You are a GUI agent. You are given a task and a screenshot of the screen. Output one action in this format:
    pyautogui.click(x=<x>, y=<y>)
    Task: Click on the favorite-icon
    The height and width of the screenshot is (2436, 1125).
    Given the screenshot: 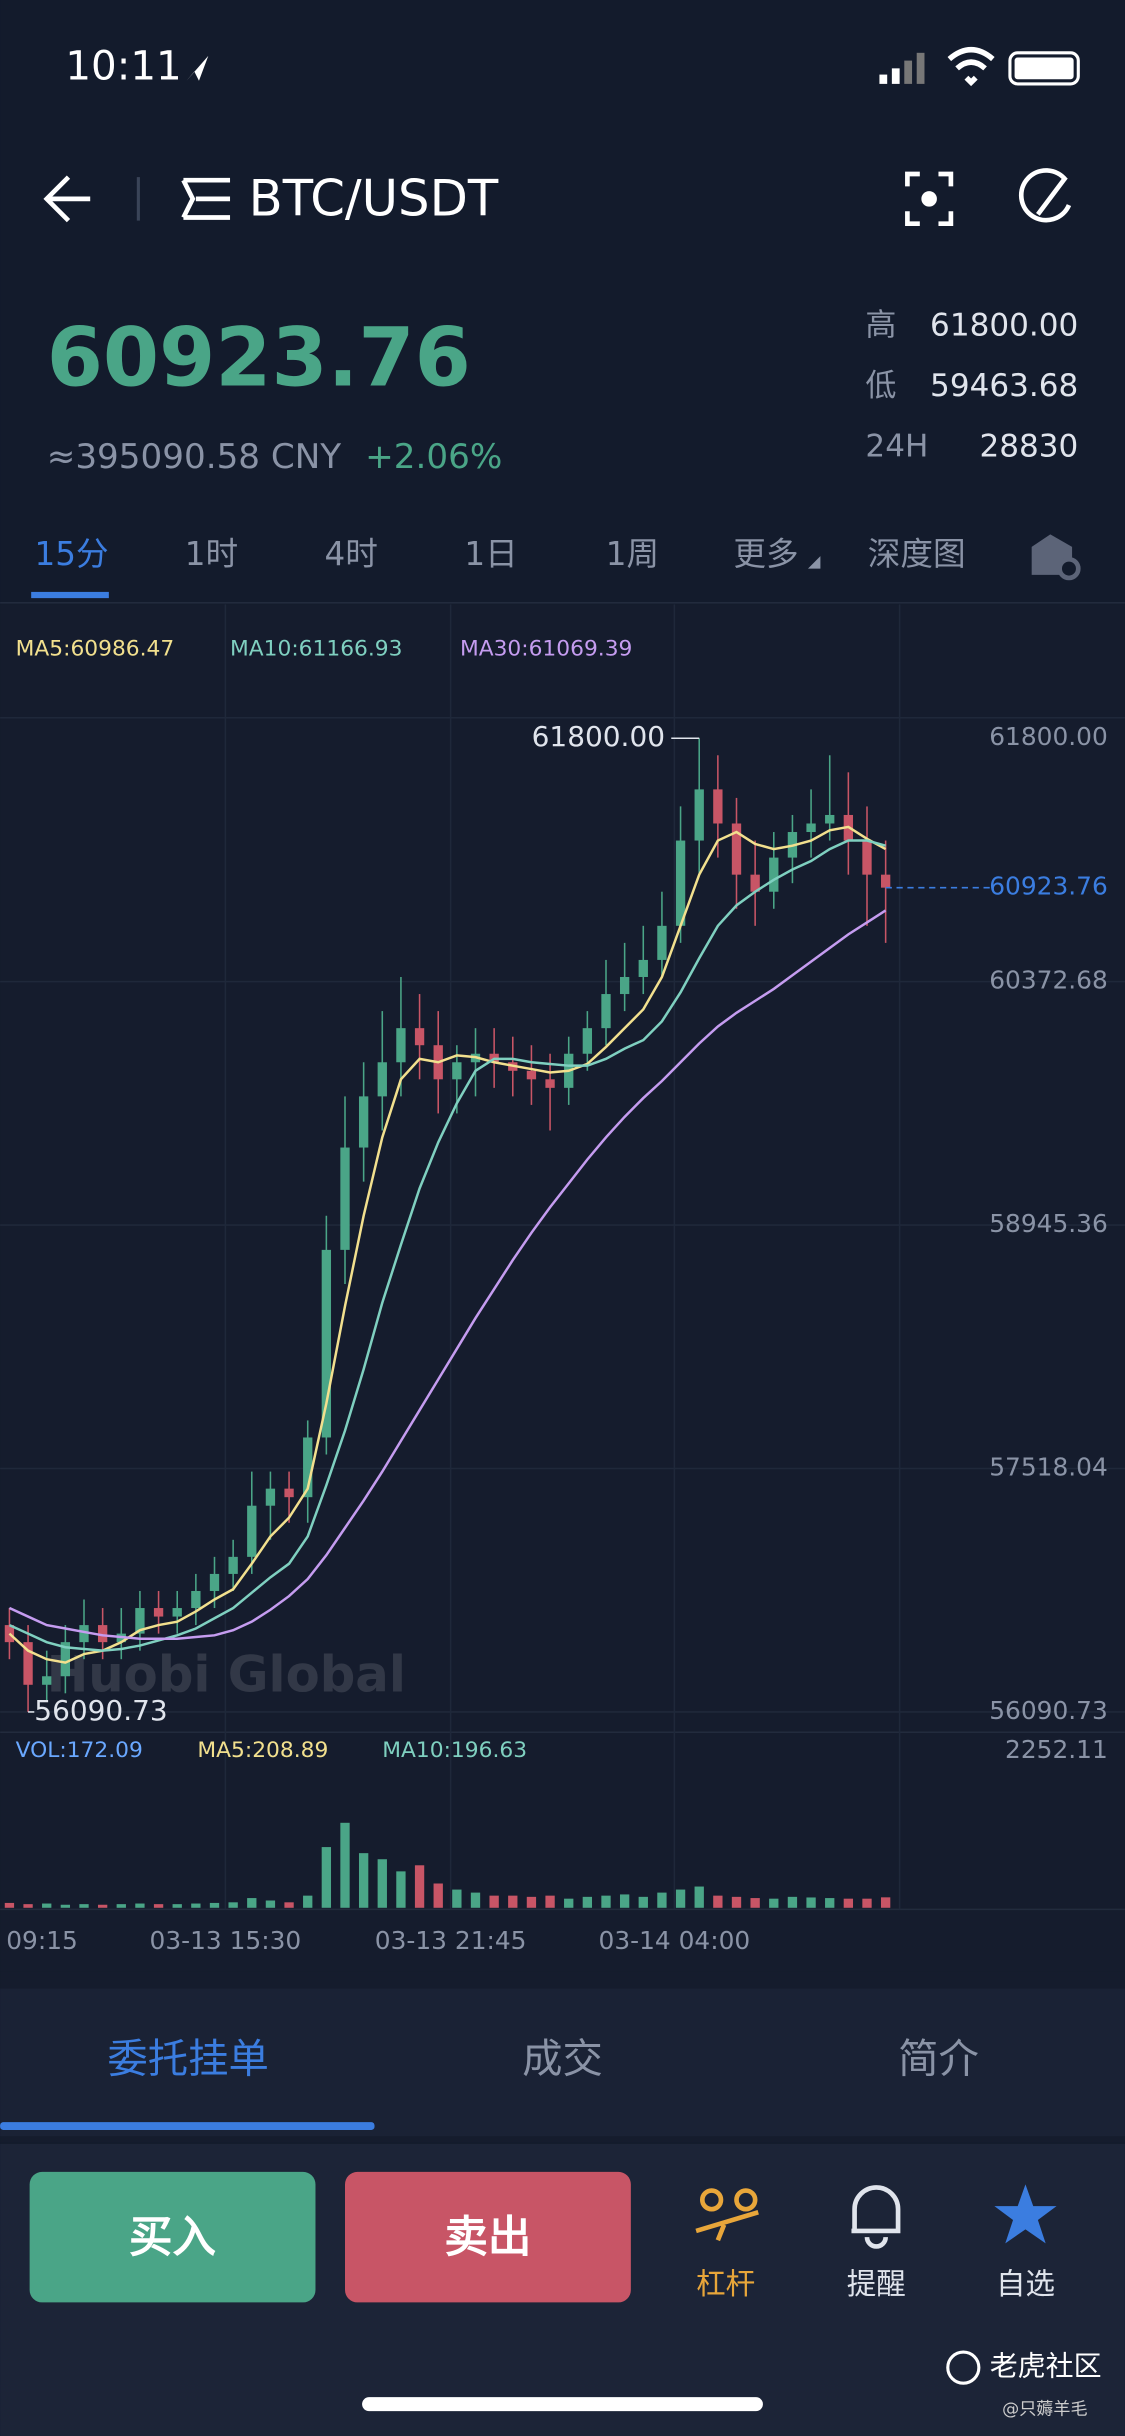 What is the action you would take?
    pyautogui.click(x=1025, y=2214)
    